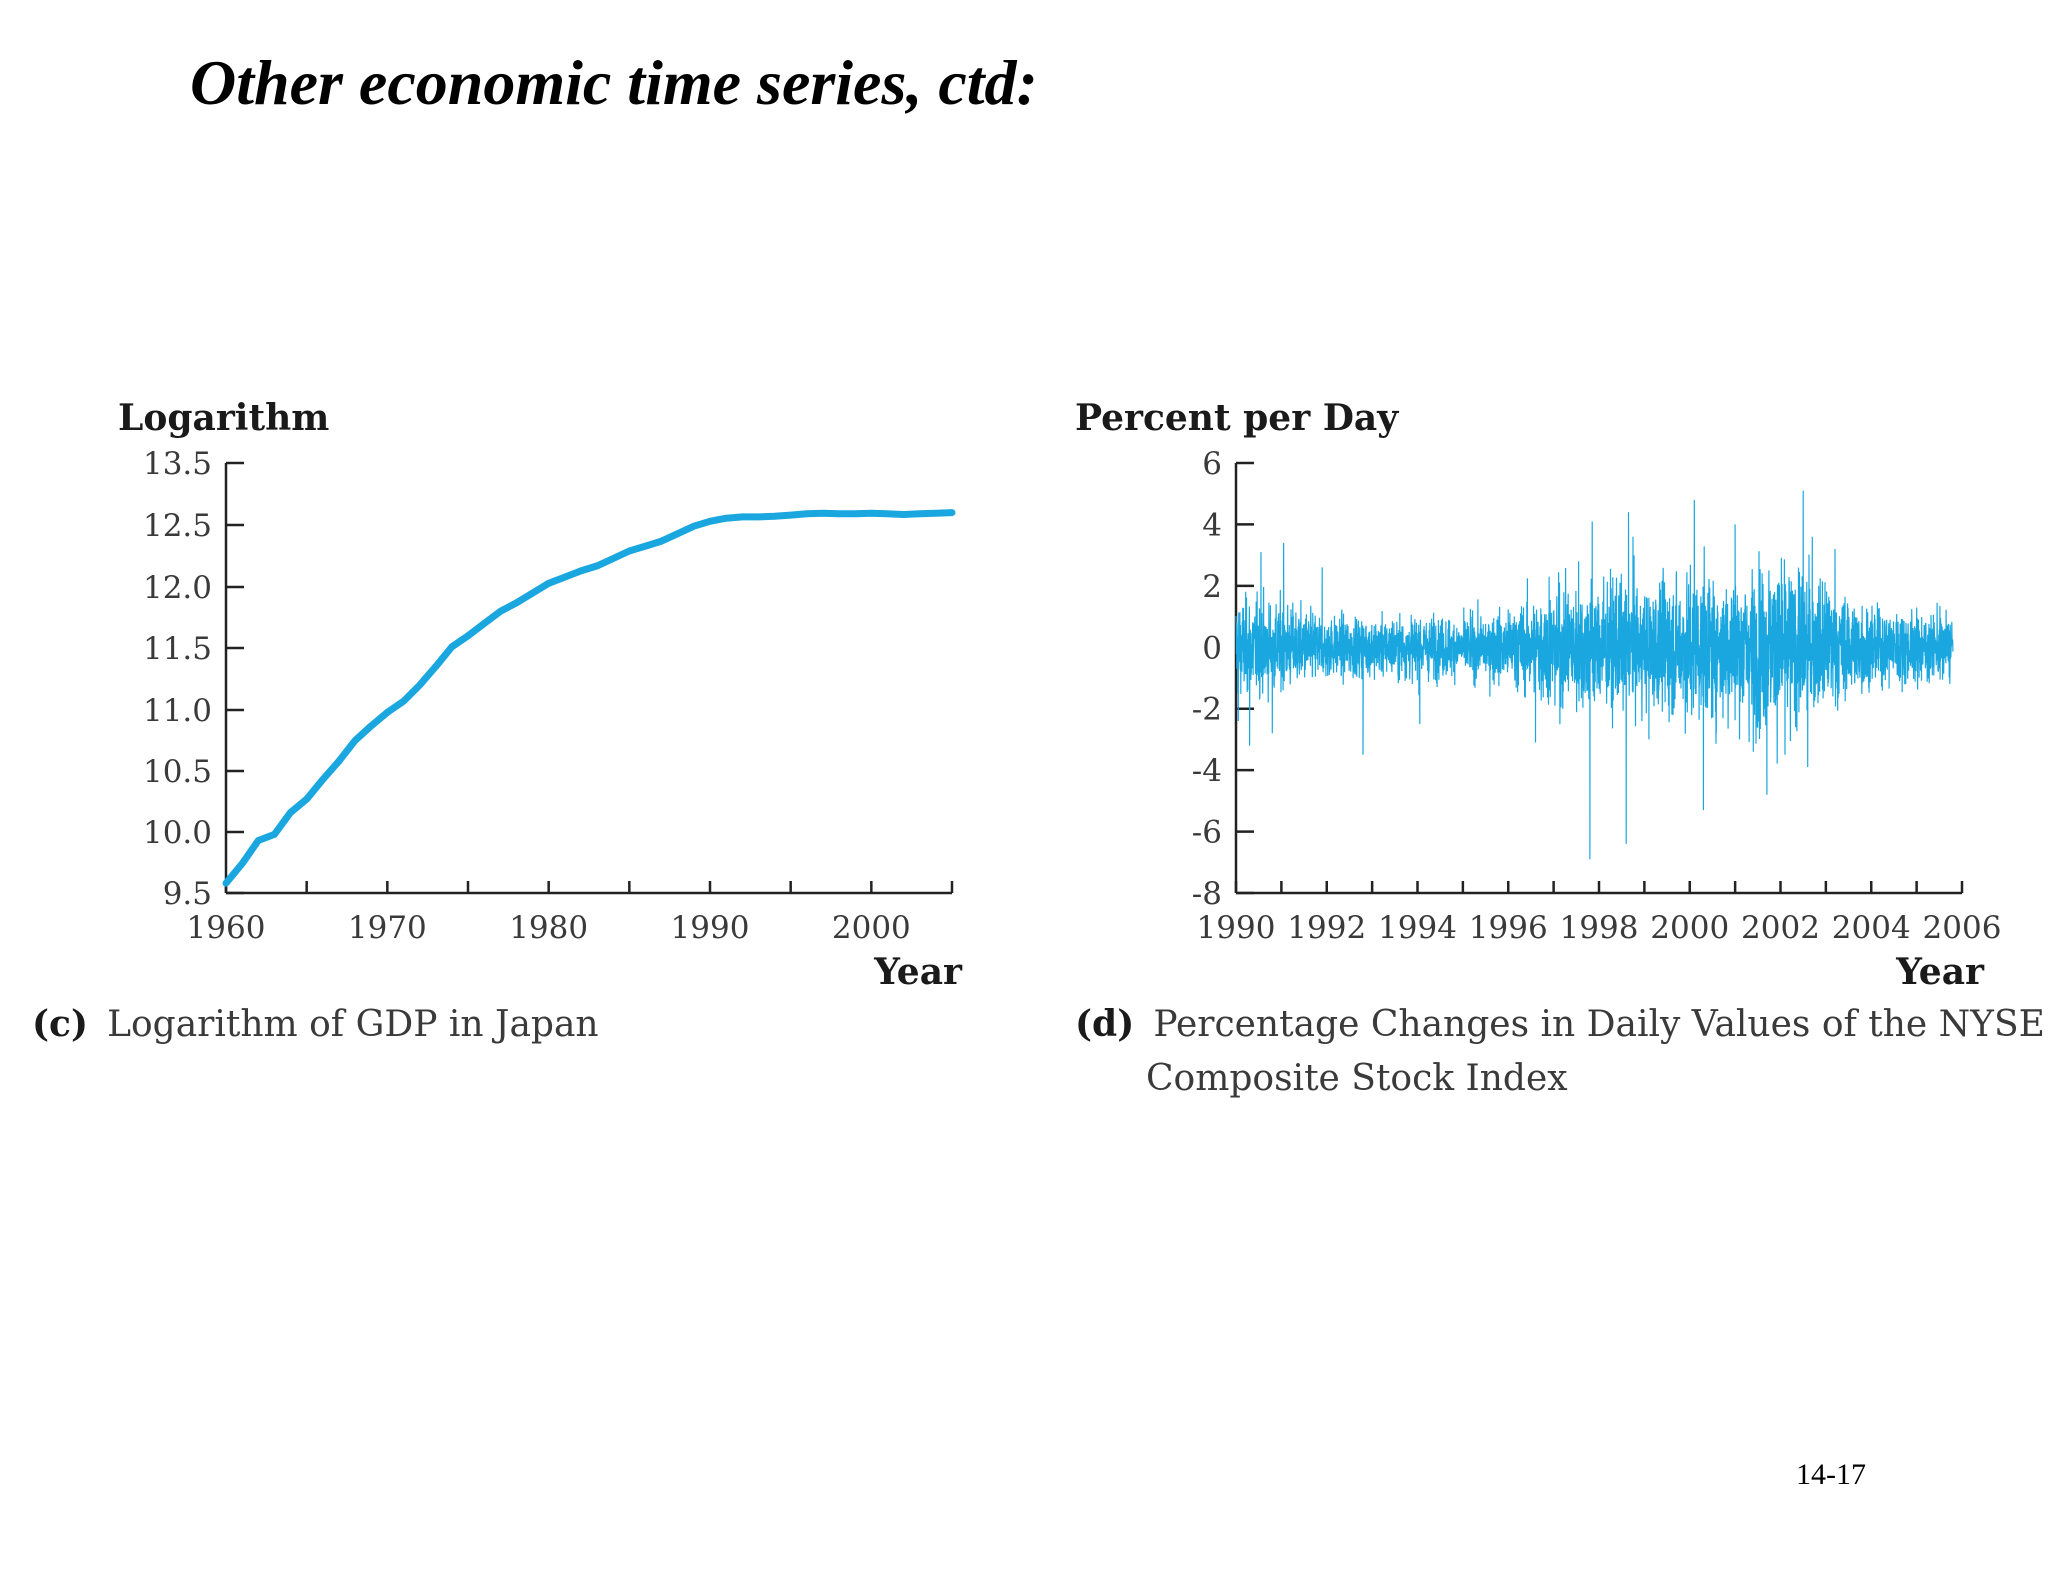  What do you see at coordinates (871, 928) in the screenshot?
I see `gdp-x-tick-label: 2000` at bounding box center [871, 928].